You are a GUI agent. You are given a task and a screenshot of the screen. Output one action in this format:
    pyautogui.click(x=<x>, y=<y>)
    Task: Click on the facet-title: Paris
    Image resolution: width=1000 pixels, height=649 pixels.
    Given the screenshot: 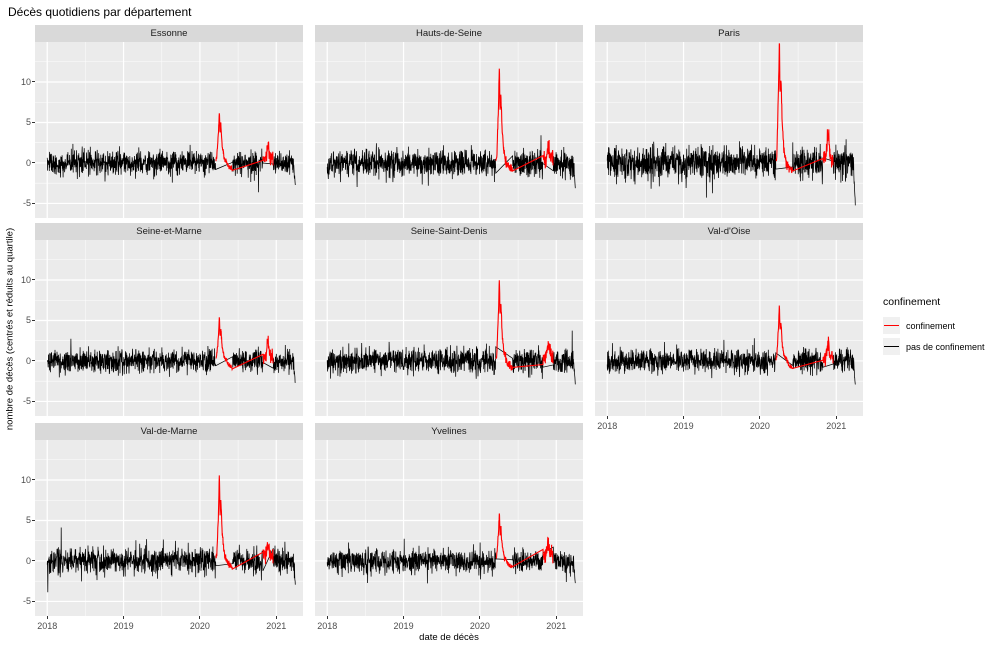 What is the action you would take?
    pyautogui.click(x=729, y=33)
    